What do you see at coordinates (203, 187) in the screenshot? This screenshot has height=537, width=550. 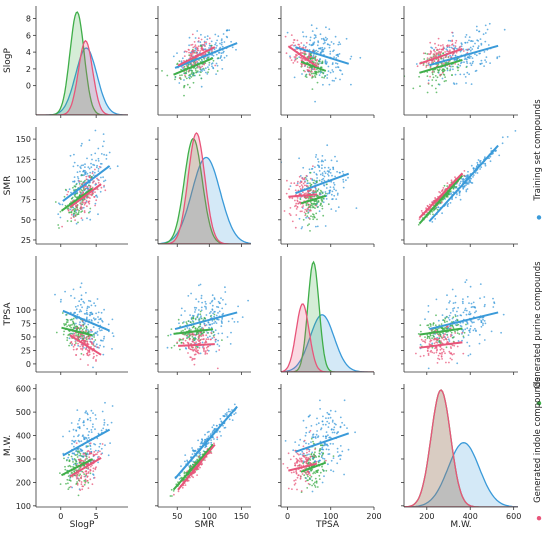 I see `panel-smr-vs-smr` at bounding box center [203, 187].